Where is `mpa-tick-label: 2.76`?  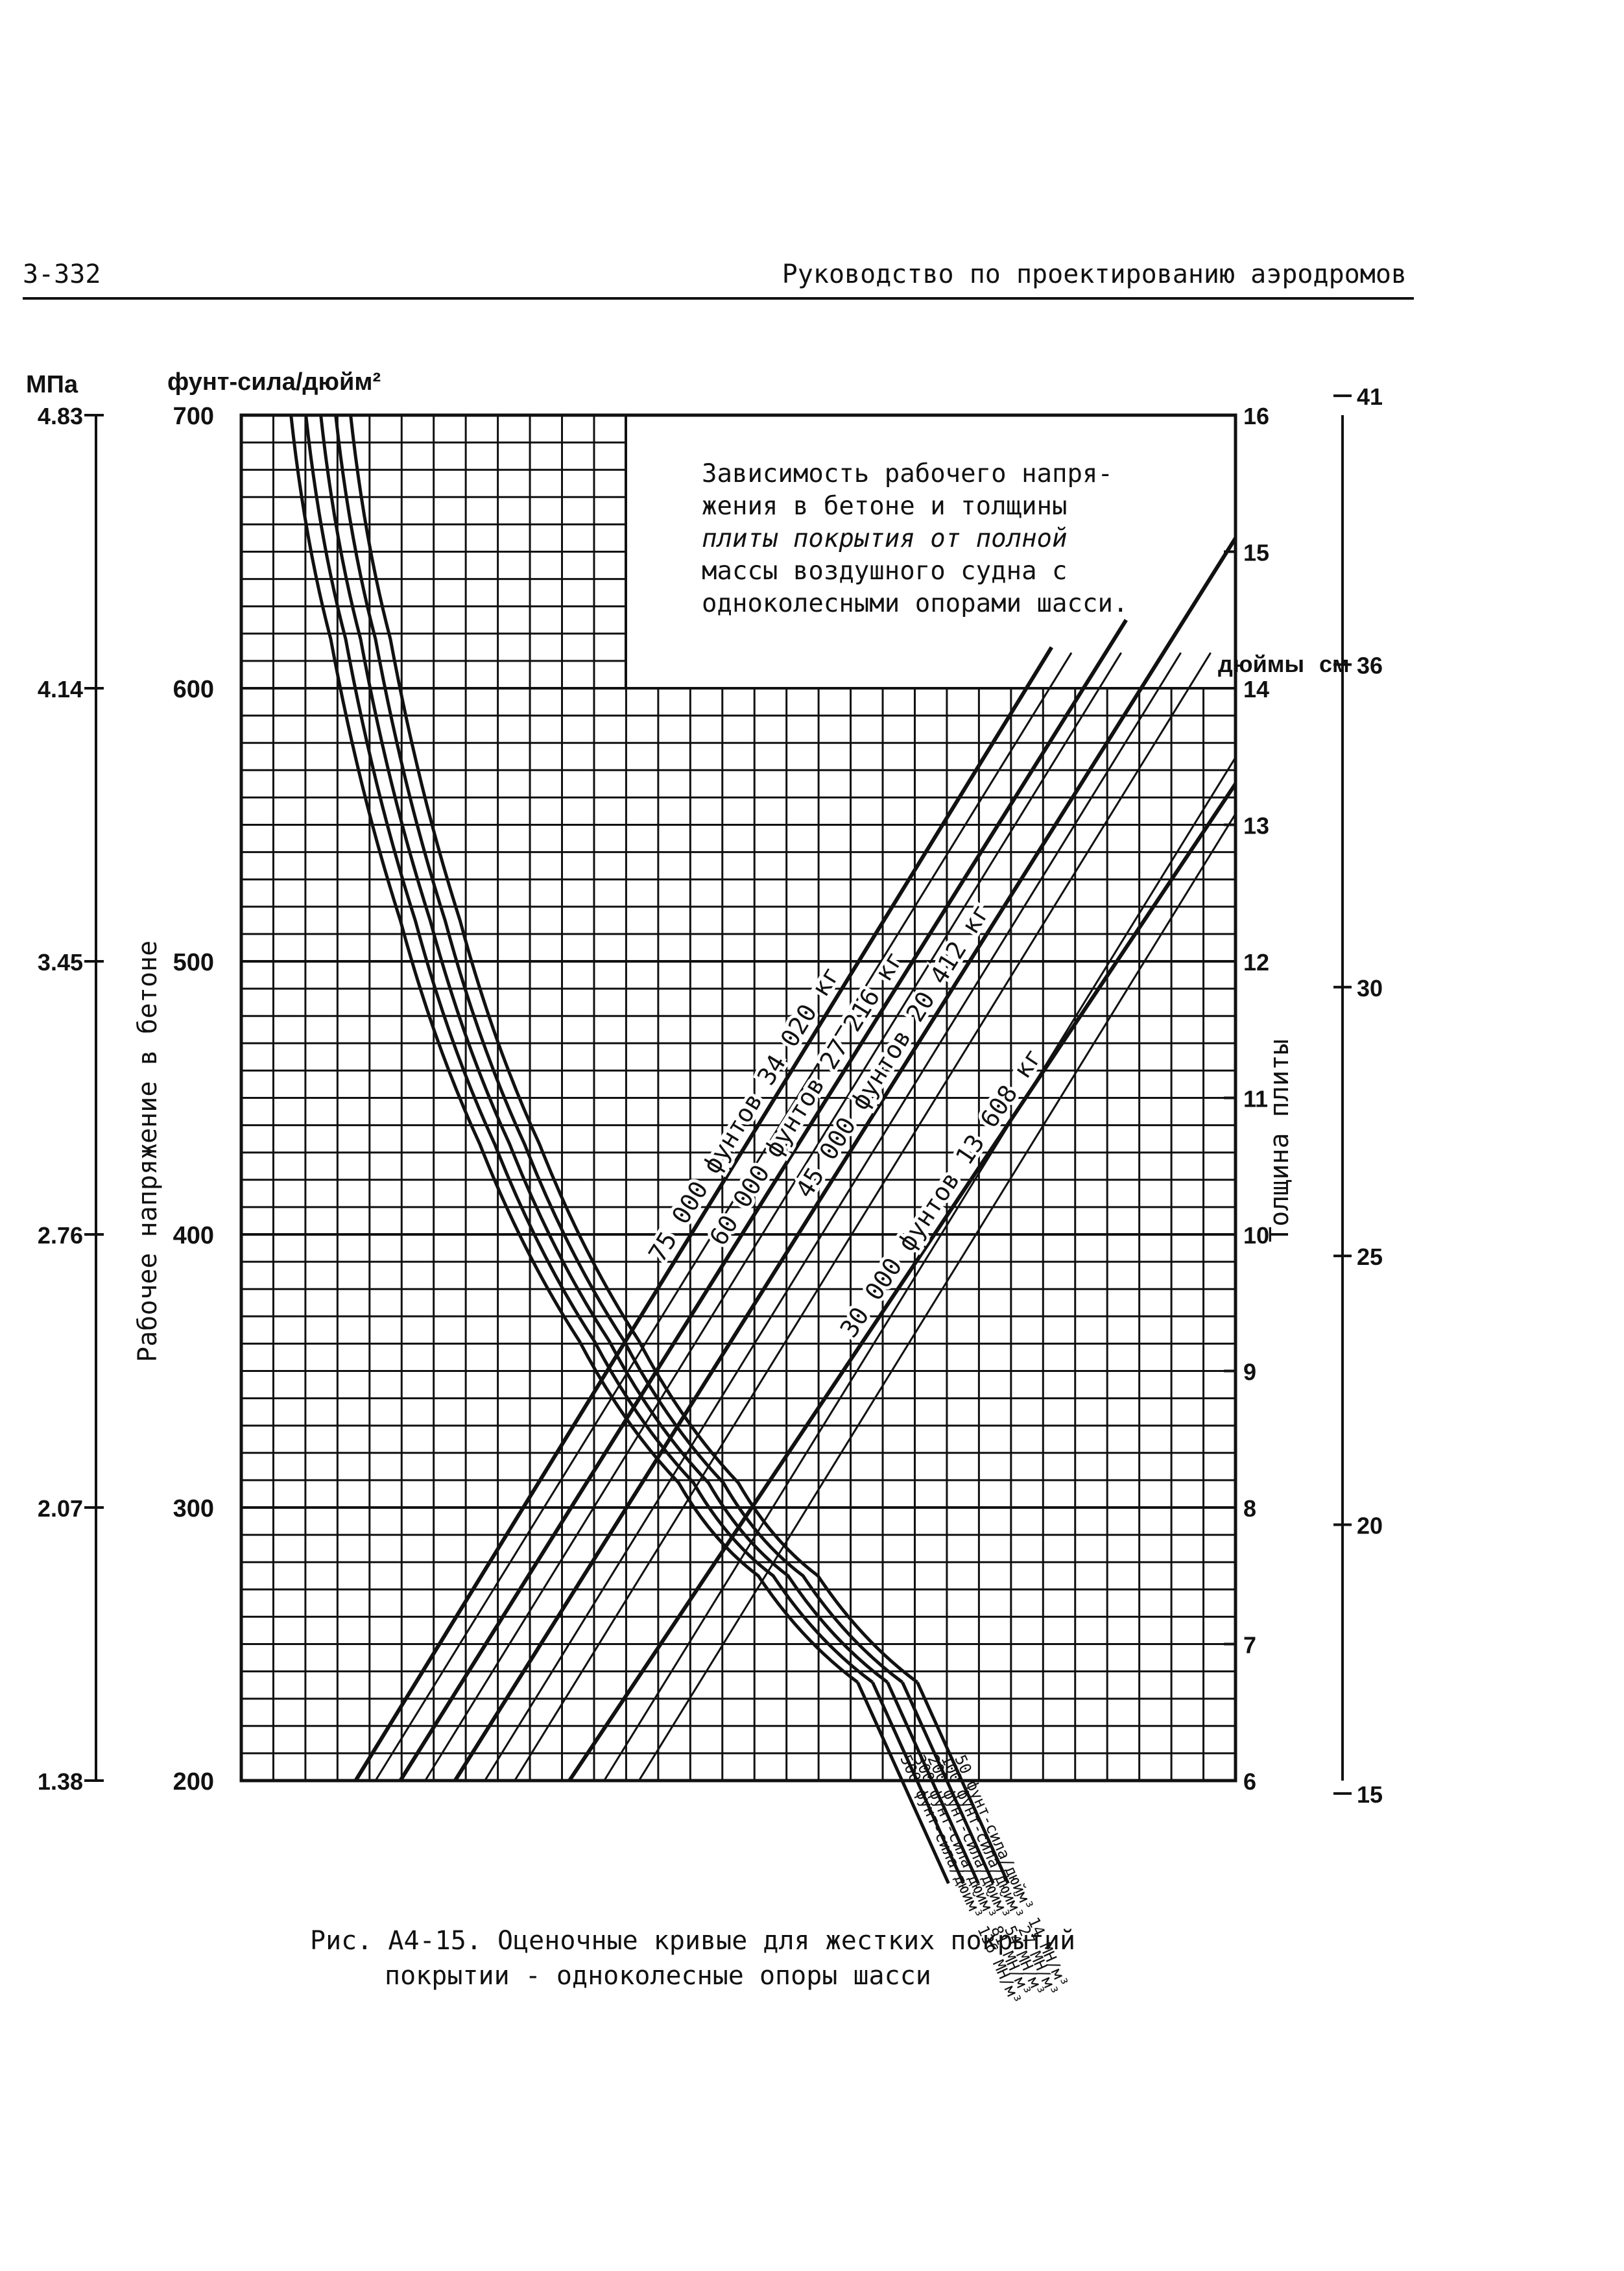 mpa-tick-label: 2.76 is located at coordinates (60, 1235).